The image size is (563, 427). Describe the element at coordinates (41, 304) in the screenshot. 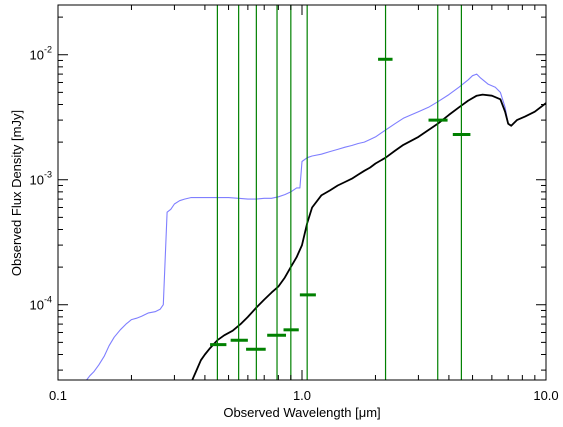

I see `y-tick-label: 10⁻⁴` at that location.